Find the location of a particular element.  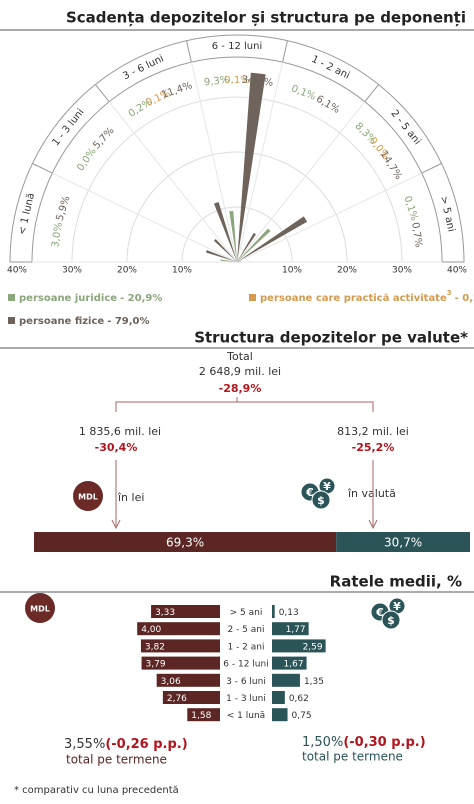

total-label: Total is located at coordinates (239, 356).